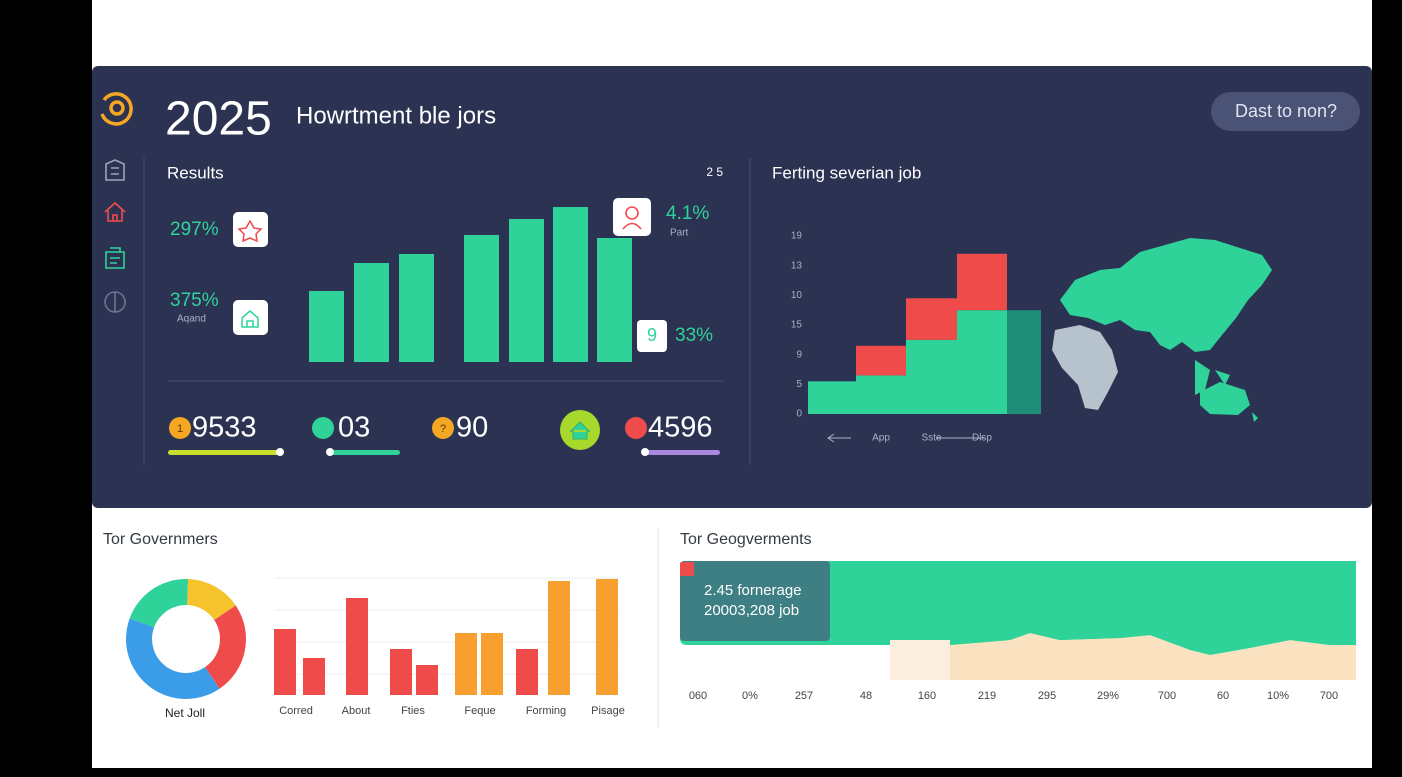 This screenshot has height=777, width=1402. Describe the element at coordinates (191, 319) in the screenshot. I see `stat-label: Aqand` at that location.